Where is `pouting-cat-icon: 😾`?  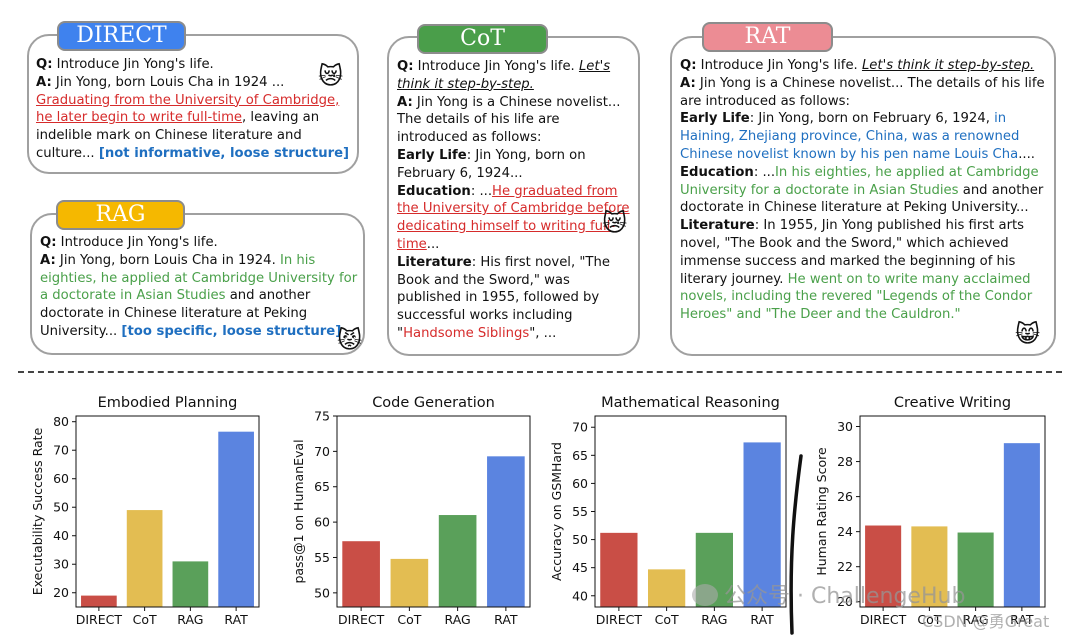 pouting-cat-icon: 😾 is located at coordinates (350, 340).